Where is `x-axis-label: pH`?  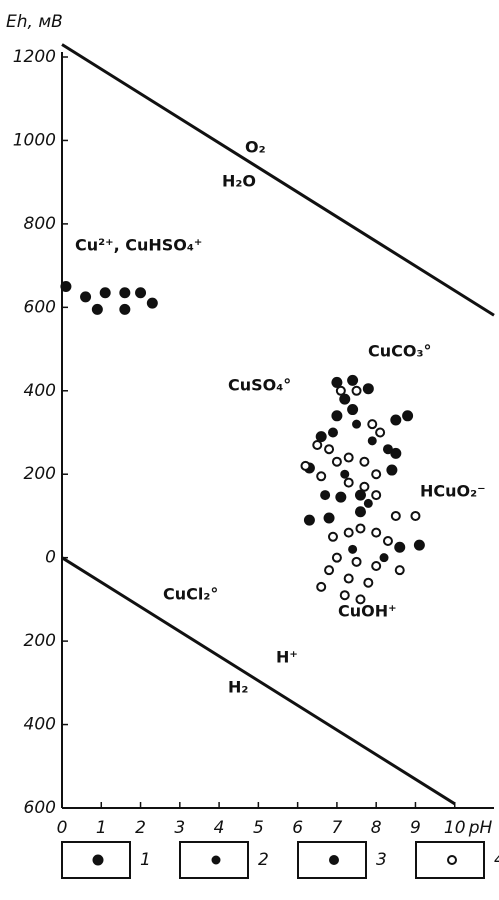 x-axis-label: pH is located at coordinates (480, 828).